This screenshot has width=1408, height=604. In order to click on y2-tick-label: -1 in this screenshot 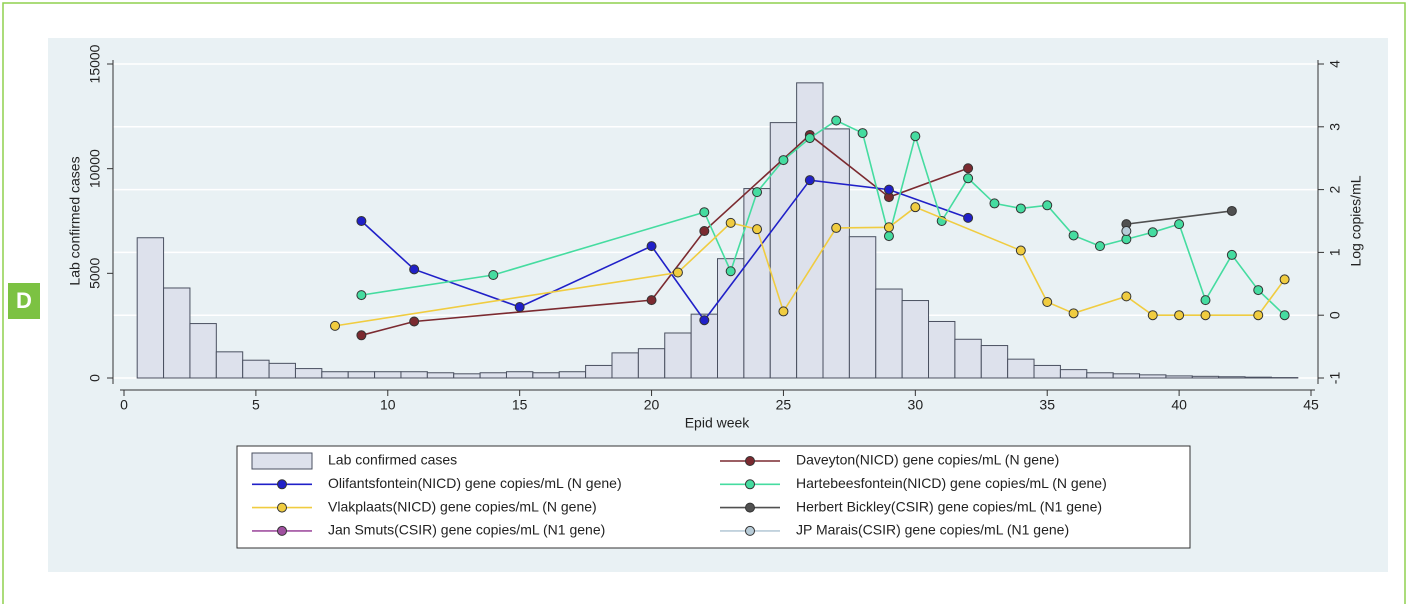, I will do `click(1335, 378)`.